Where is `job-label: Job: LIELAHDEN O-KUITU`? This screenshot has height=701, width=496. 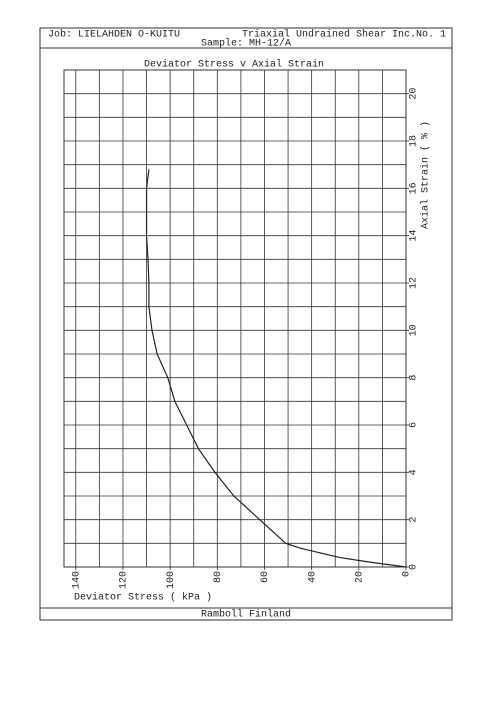
job-label: Job: LIELAHDEN O-KUITU is located at coordinates (114, 35).